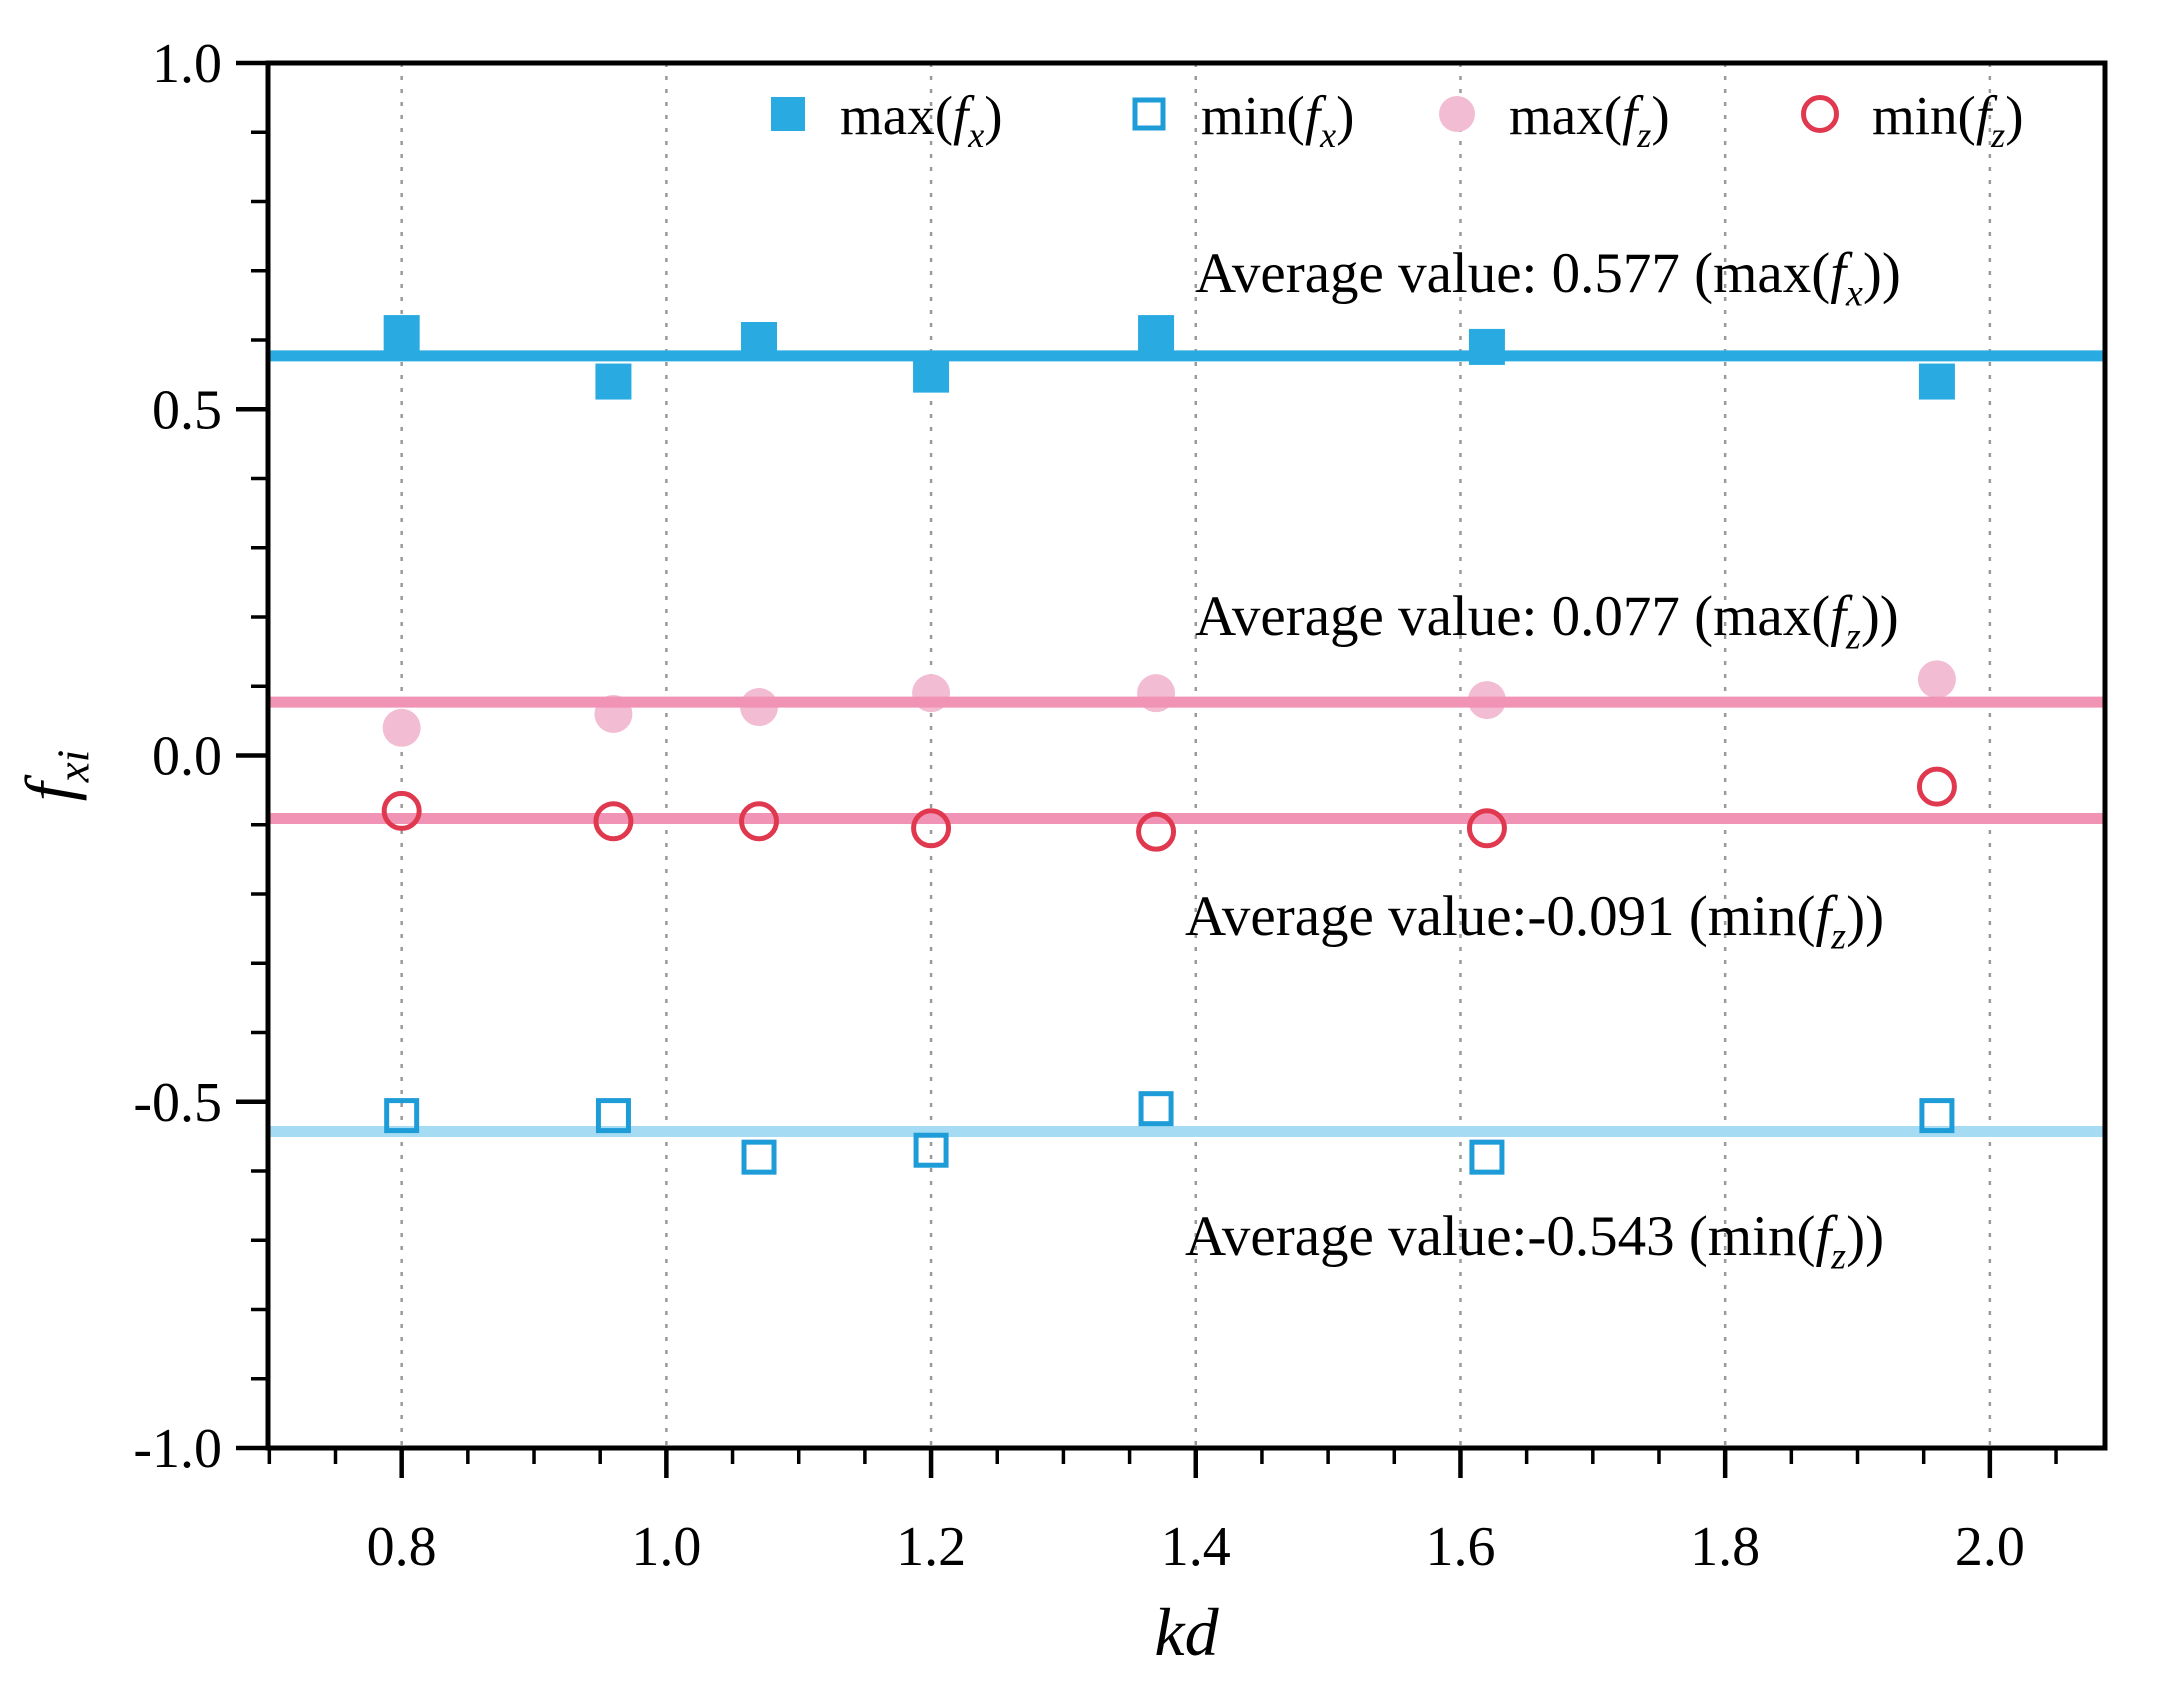 Image resolution: width=2168 pixels, height=1706 pixels. What do you see at coordinates (1534, 1241) in the screenshot?
I see `annotation-avg-3: Average value:-0.543 (min(fz))` at bounding box center [1534, 1241].